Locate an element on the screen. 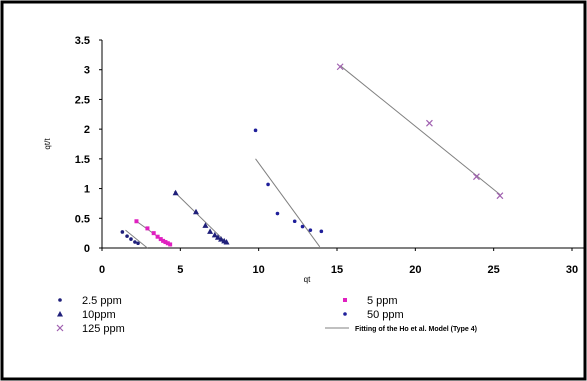 The height and width of the screenshot is (381, 587). y-tick-label: 1.5 is located at coordinates (82, 160).